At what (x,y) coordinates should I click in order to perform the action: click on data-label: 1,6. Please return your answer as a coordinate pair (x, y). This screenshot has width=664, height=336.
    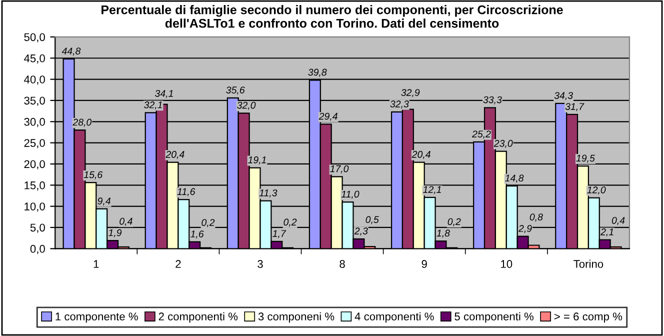
    Looking at the image, I should click on (197, 234).